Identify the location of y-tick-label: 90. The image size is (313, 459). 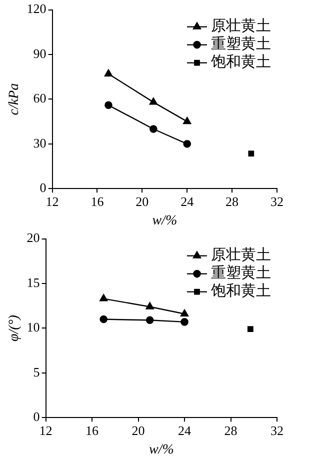
(39, 53).